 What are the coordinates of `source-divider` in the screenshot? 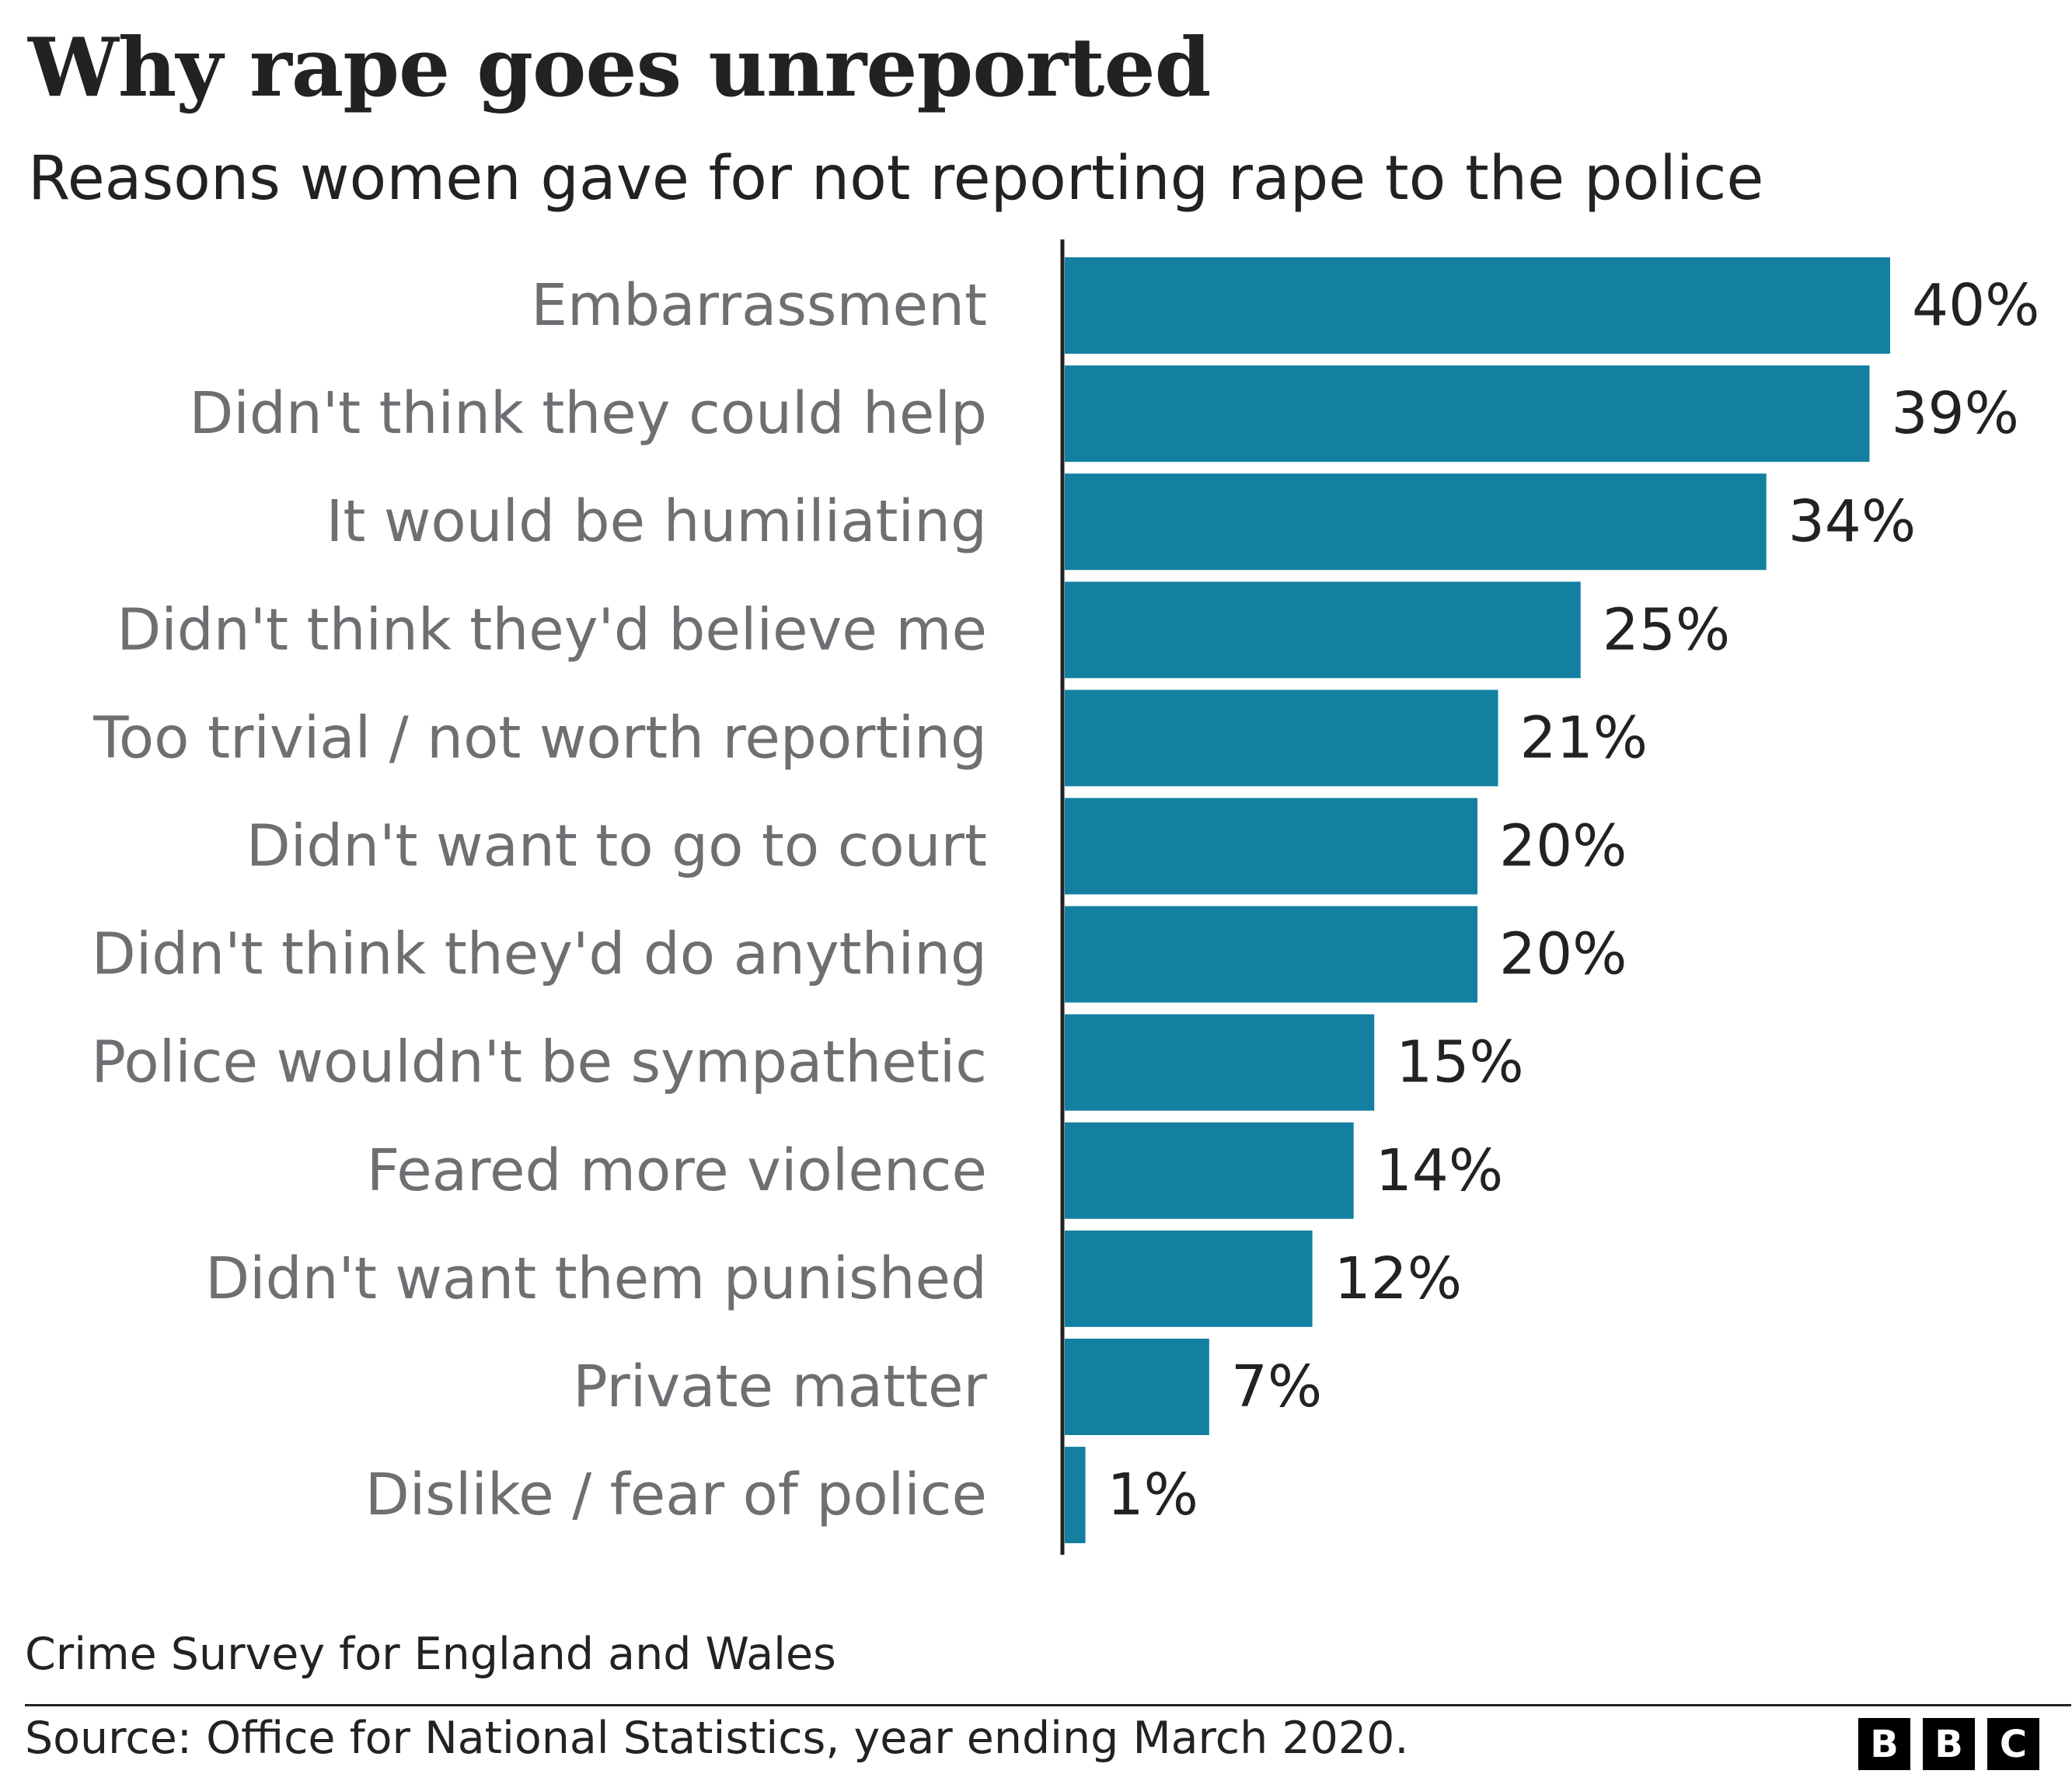 It's located at (1048, 1705).